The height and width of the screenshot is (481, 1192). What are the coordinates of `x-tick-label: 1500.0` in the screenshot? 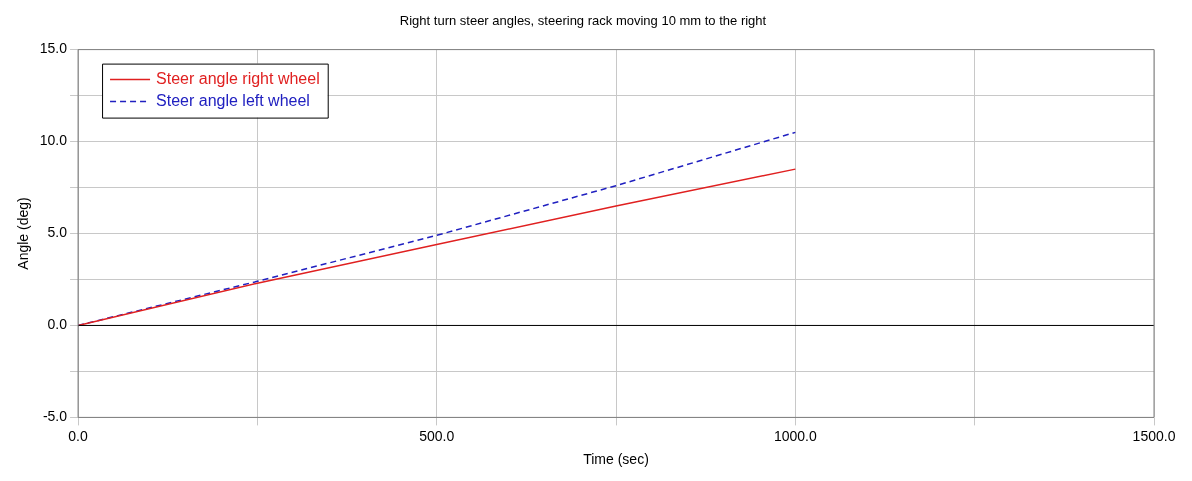 It's located at (1154, 435).